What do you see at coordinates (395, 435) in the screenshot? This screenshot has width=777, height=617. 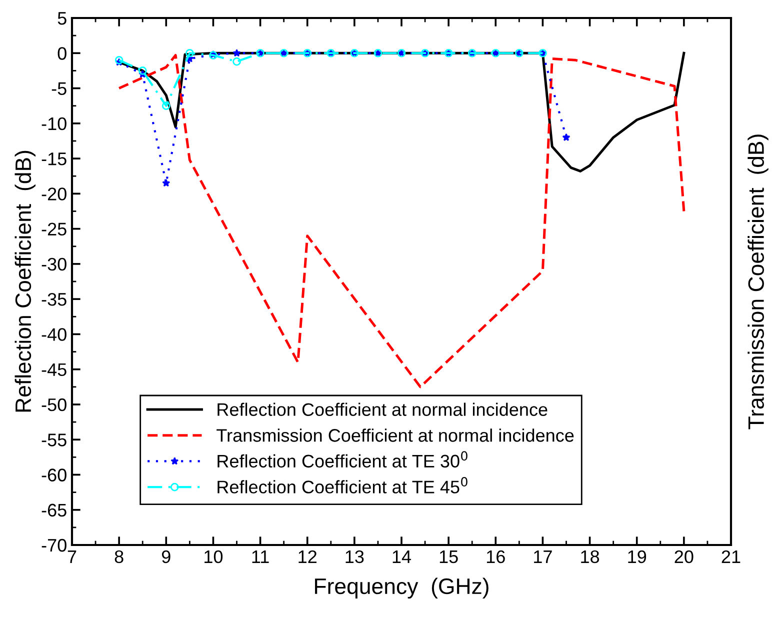 I see `legend-label: Transmission Coefficient at normal incidence` at bounding box center [395, 435].